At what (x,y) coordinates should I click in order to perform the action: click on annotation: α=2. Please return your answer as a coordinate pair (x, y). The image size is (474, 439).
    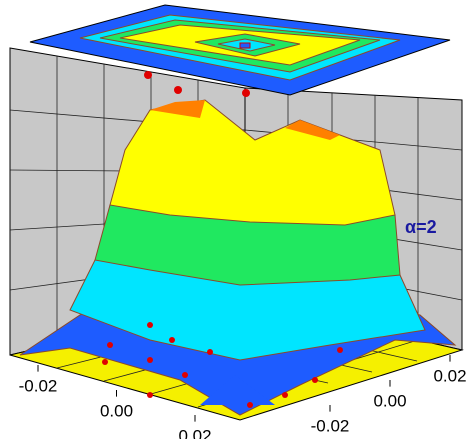
    Looking at the image, I should click on (421, 227).